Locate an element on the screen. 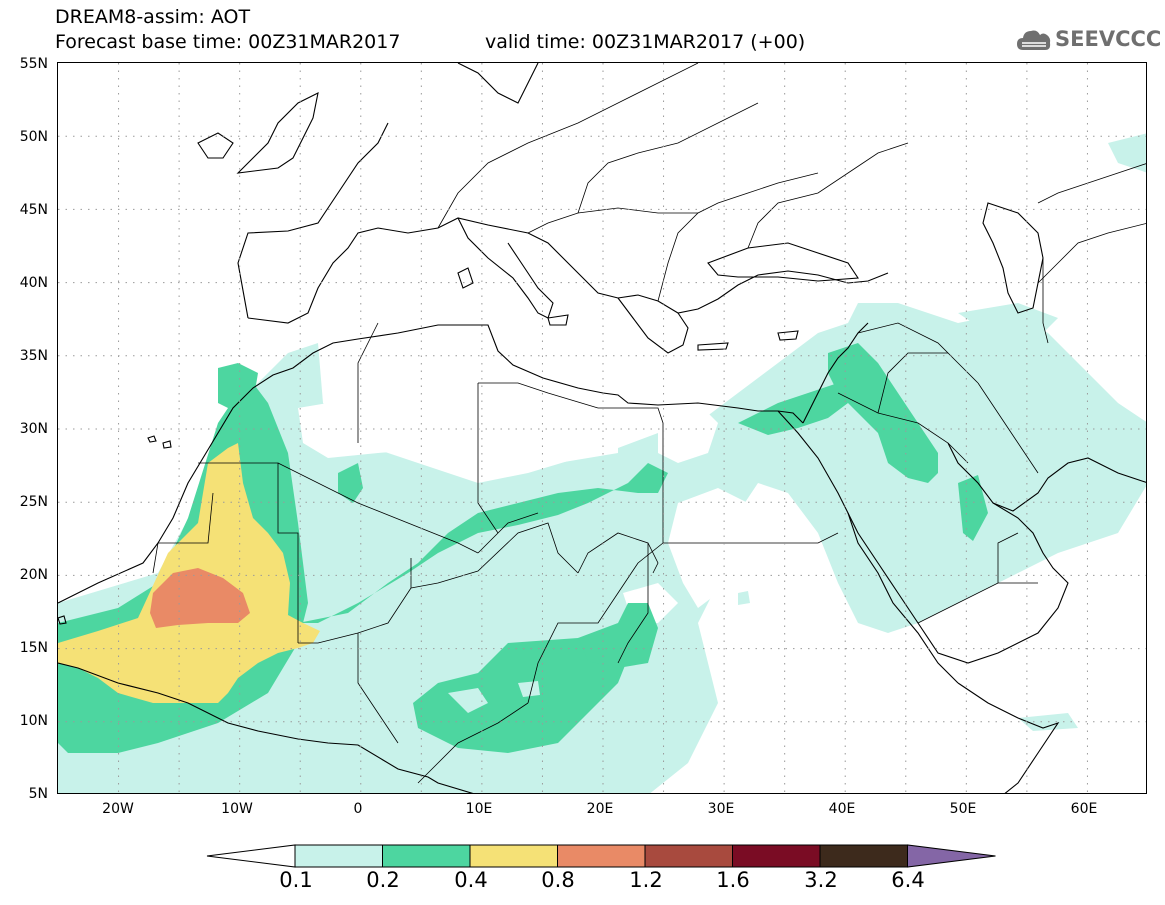 The width and height of the screenshot is (1165, 905). lon-label: 60E is located at coordinates (1084, 809).